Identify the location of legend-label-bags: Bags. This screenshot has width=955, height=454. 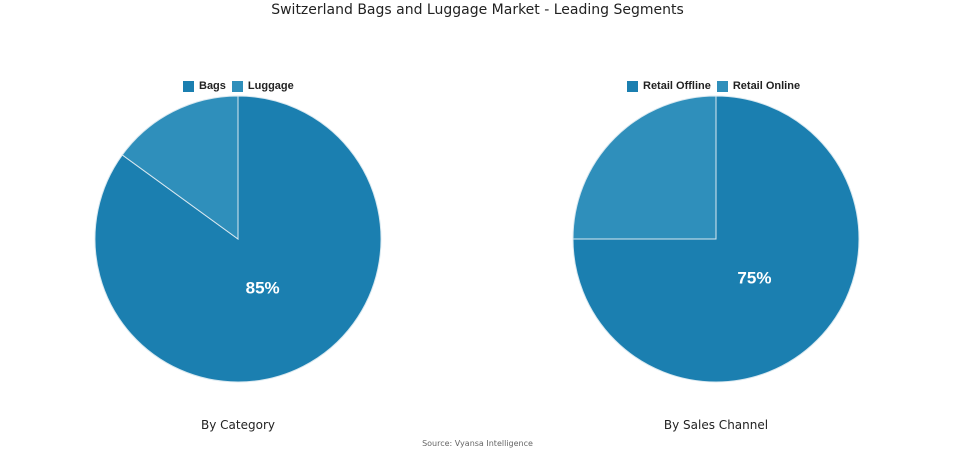
(212, 86).